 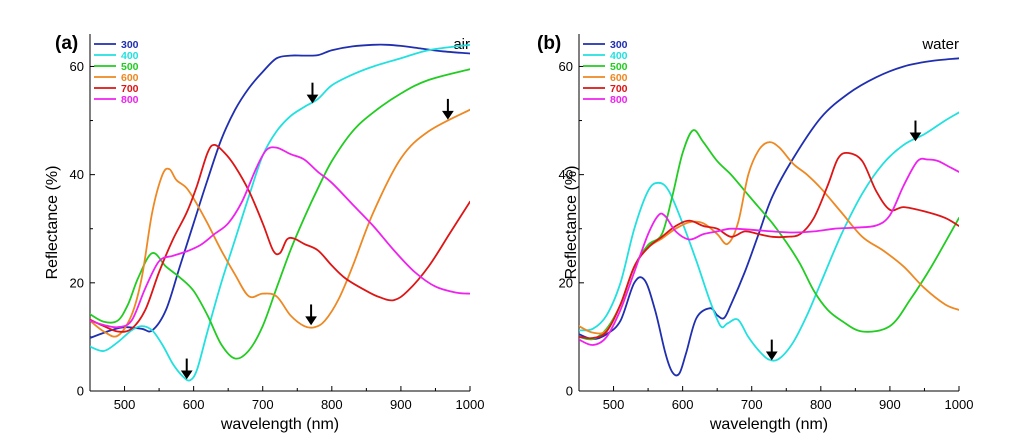 I want to click on panel-label: (b), so click(x=549, y=43).